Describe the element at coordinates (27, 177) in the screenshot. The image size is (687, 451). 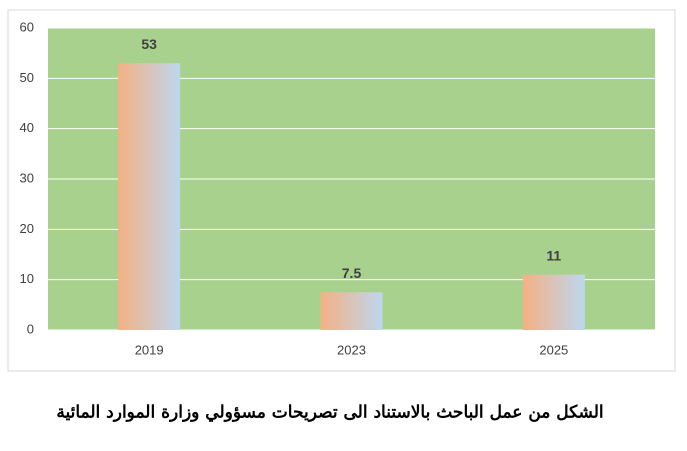
I see `y-tick-label: 30` at that location.